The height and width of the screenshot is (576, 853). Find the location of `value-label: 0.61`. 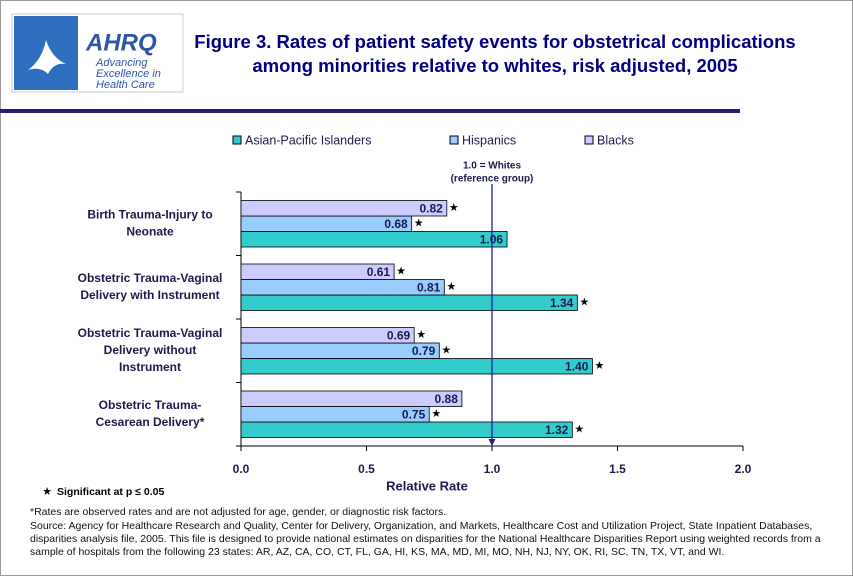

value-label: 0.61 is located at coordinates (379, 272).